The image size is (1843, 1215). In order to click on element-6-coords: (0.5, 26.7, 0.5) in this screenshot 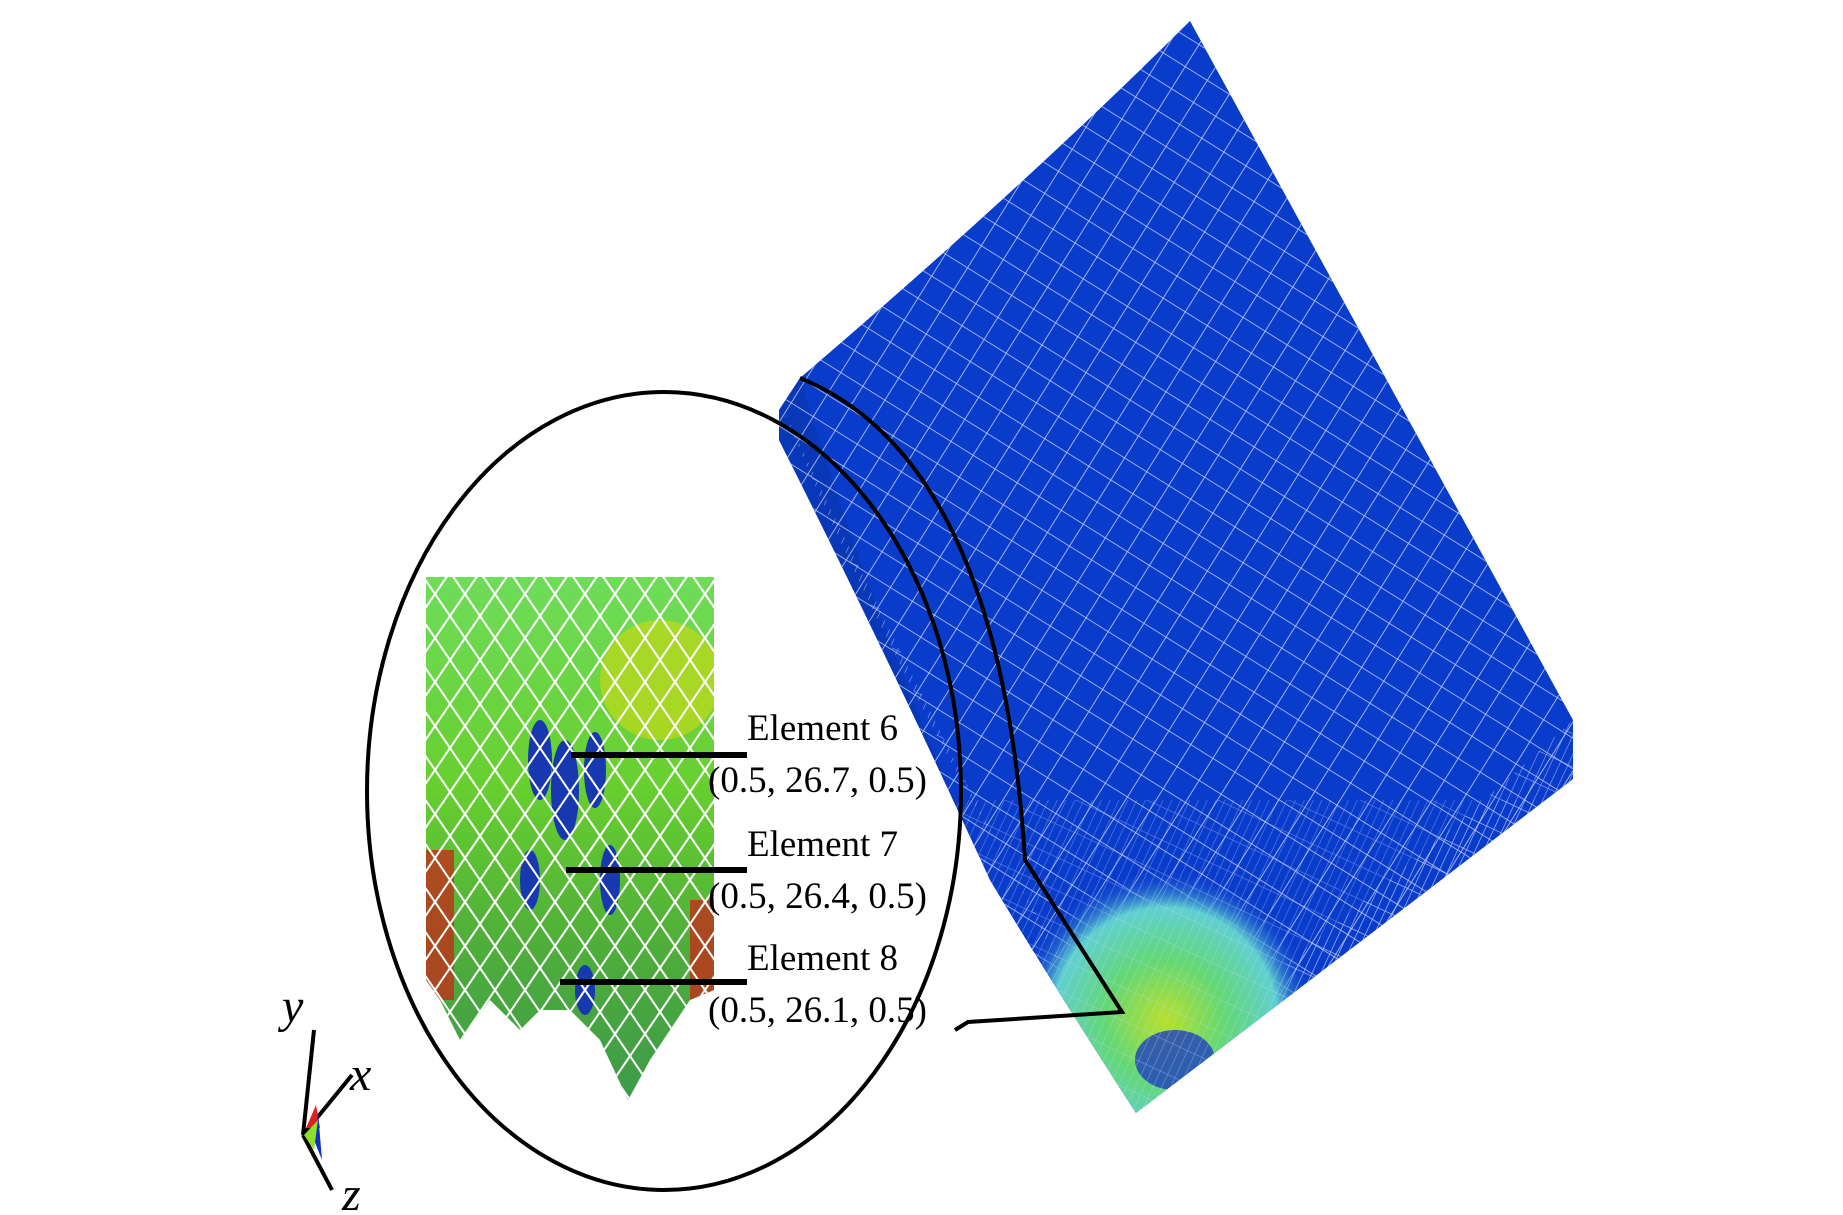, I will do `click(817, 780)`.